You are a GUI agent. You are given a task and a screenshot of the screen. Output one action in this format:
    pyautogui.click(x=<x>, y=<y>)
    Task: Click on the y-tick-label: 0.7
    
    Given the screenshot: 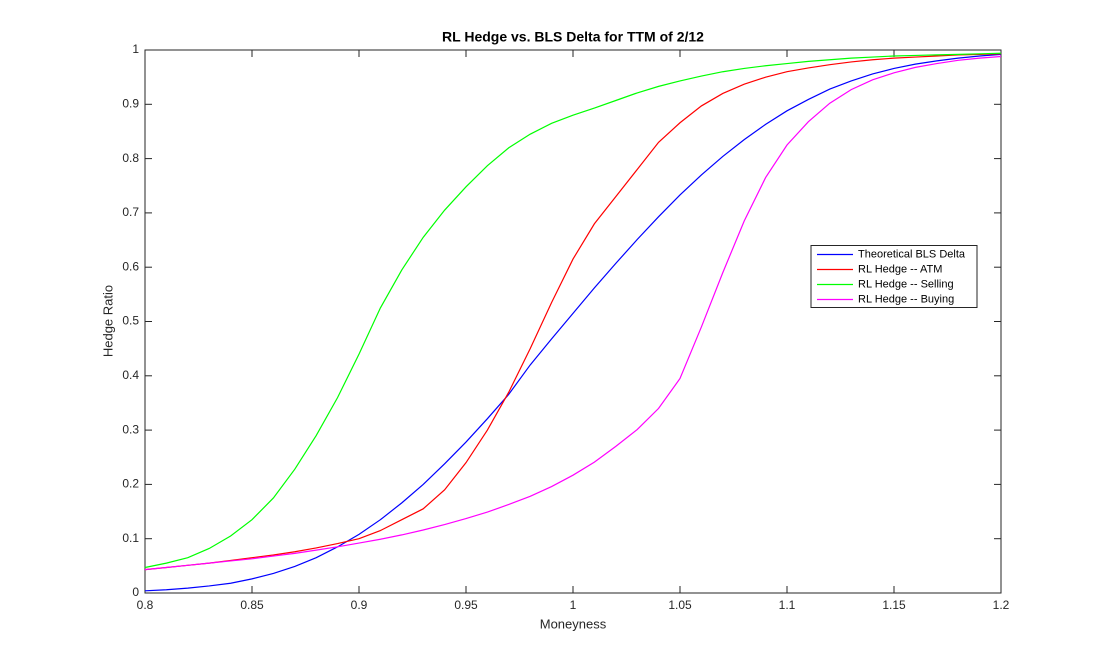 What is the action you would take?
    pyautogui.click(x=130, y=212)
    